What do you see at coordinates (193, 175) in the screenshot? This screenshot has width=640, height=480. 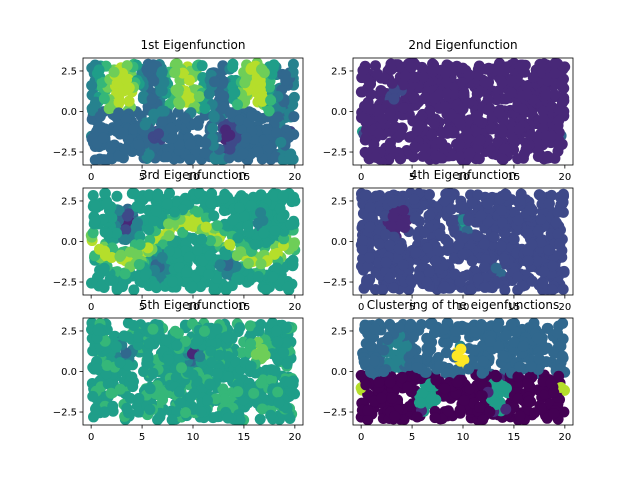 I see `panel-title: 3rd Eigenfunction` at bounding box center [193, 175].